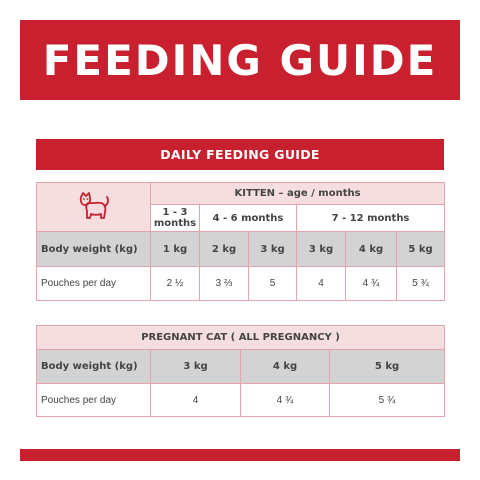  Describe the element at coordinates (240, 455) in the screenshot. I see `bottom-divider-bar` at that location.